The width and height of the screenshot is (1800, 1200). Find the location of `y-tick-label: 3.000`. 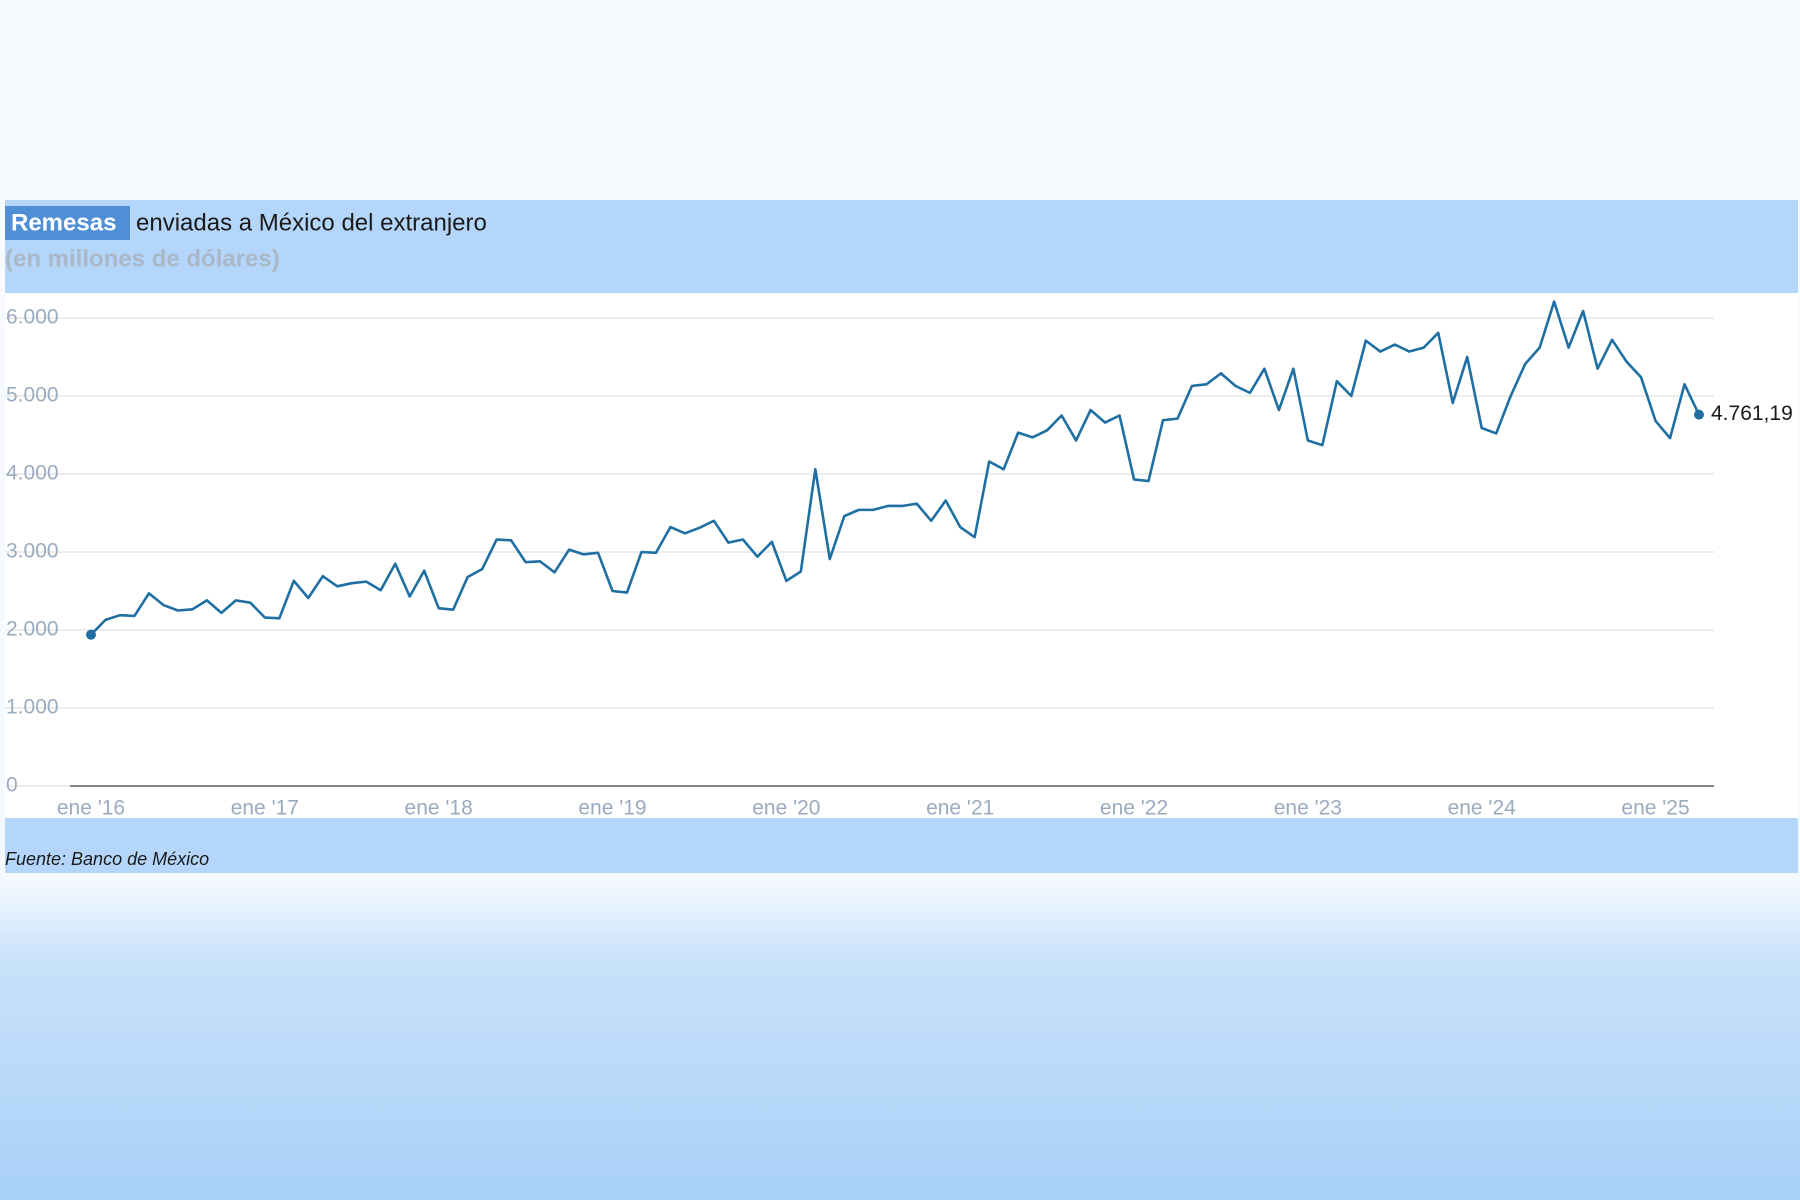

y-tick-label: 3.000 is located at coordinates (32, 551).